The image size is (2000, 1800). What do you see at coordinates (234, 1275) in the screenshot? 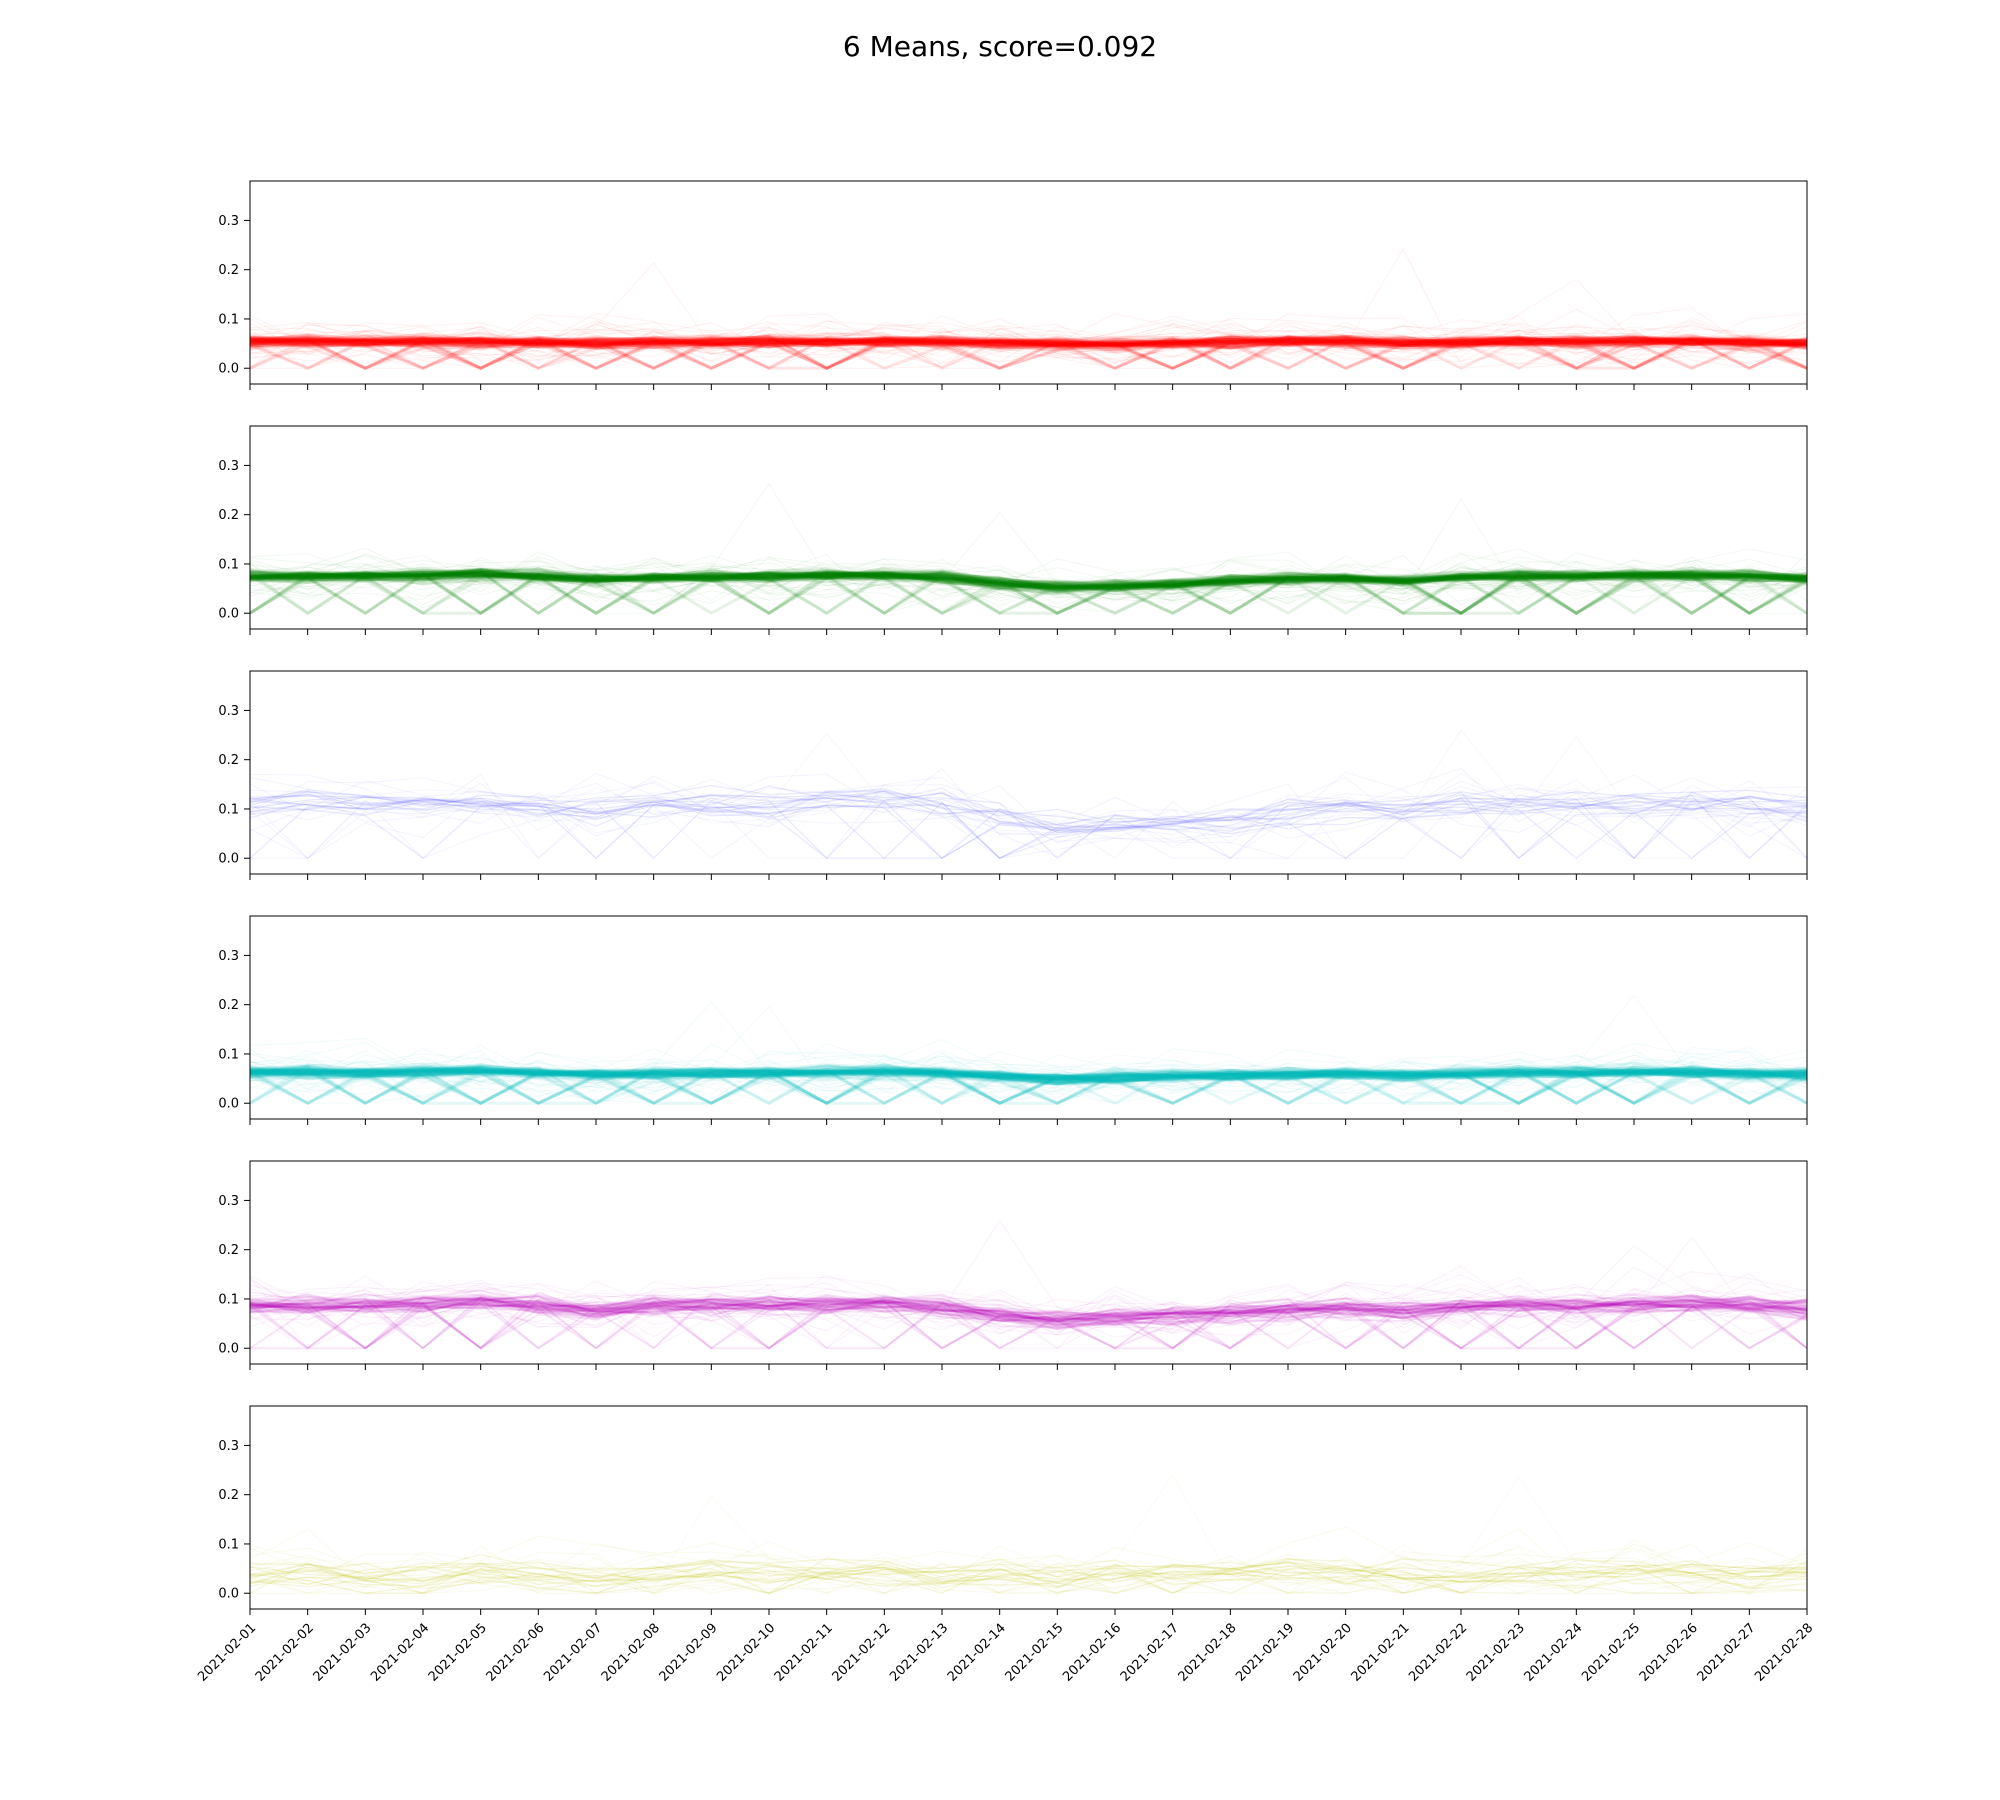
I see `y-axis: 0.0 0.1 0.2 0.3` at bounding box center [234, 1275].